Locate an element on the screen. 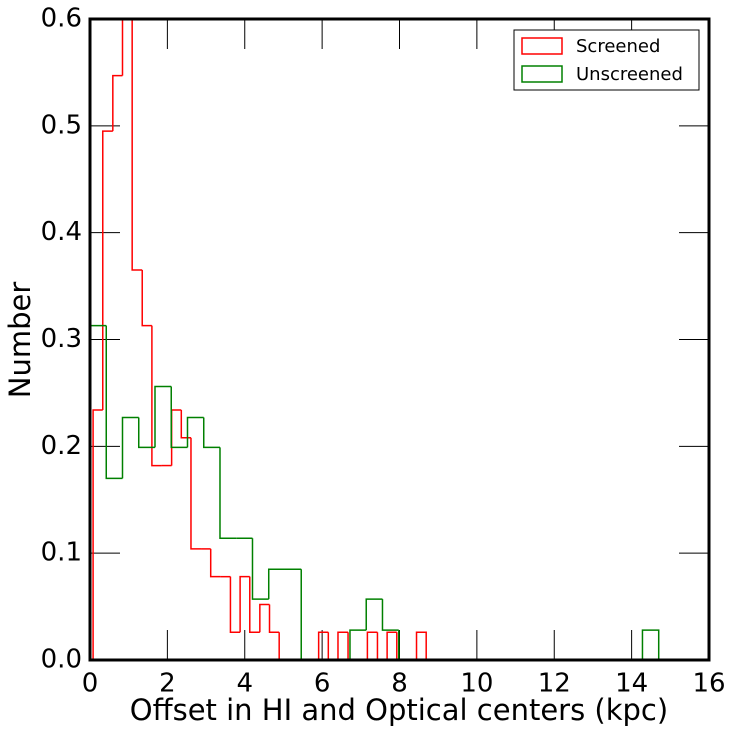 This screenshot has height=738, width=734. legend-label: Screened is located at coordinates (618, 46).